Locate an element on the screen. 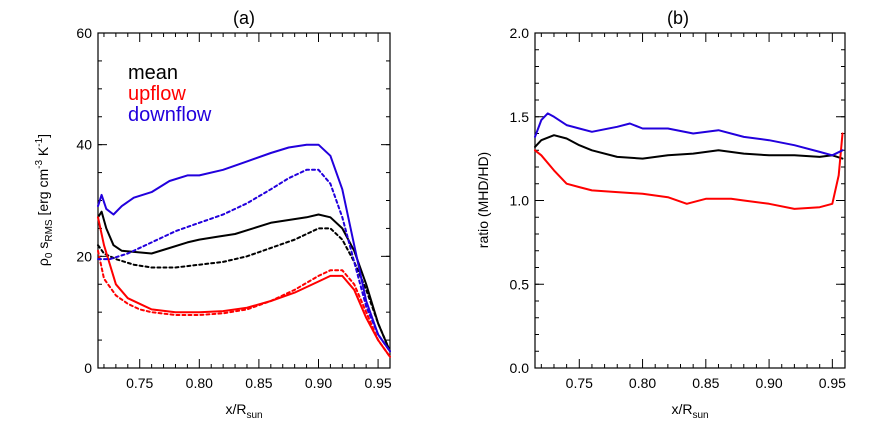 Image resolution: width=872 pixels, height=436 pixels. series-line-mean-hd is located at coordinates (244, 290).